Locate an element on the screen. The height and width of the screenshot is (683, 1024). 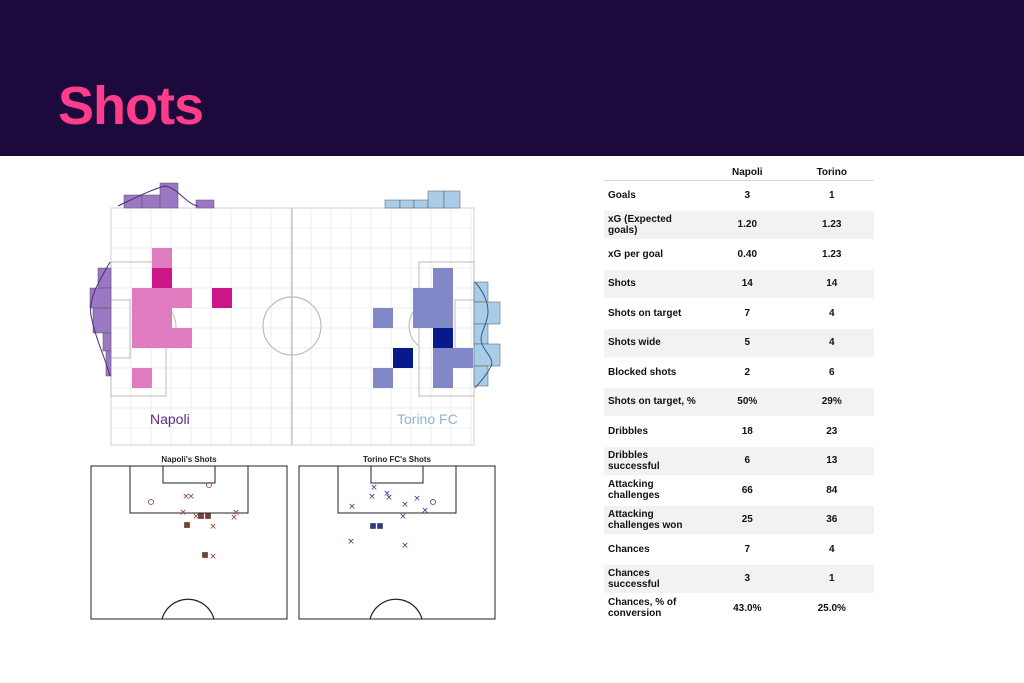
stat-label: Chances is located at coordinates (655, 549).